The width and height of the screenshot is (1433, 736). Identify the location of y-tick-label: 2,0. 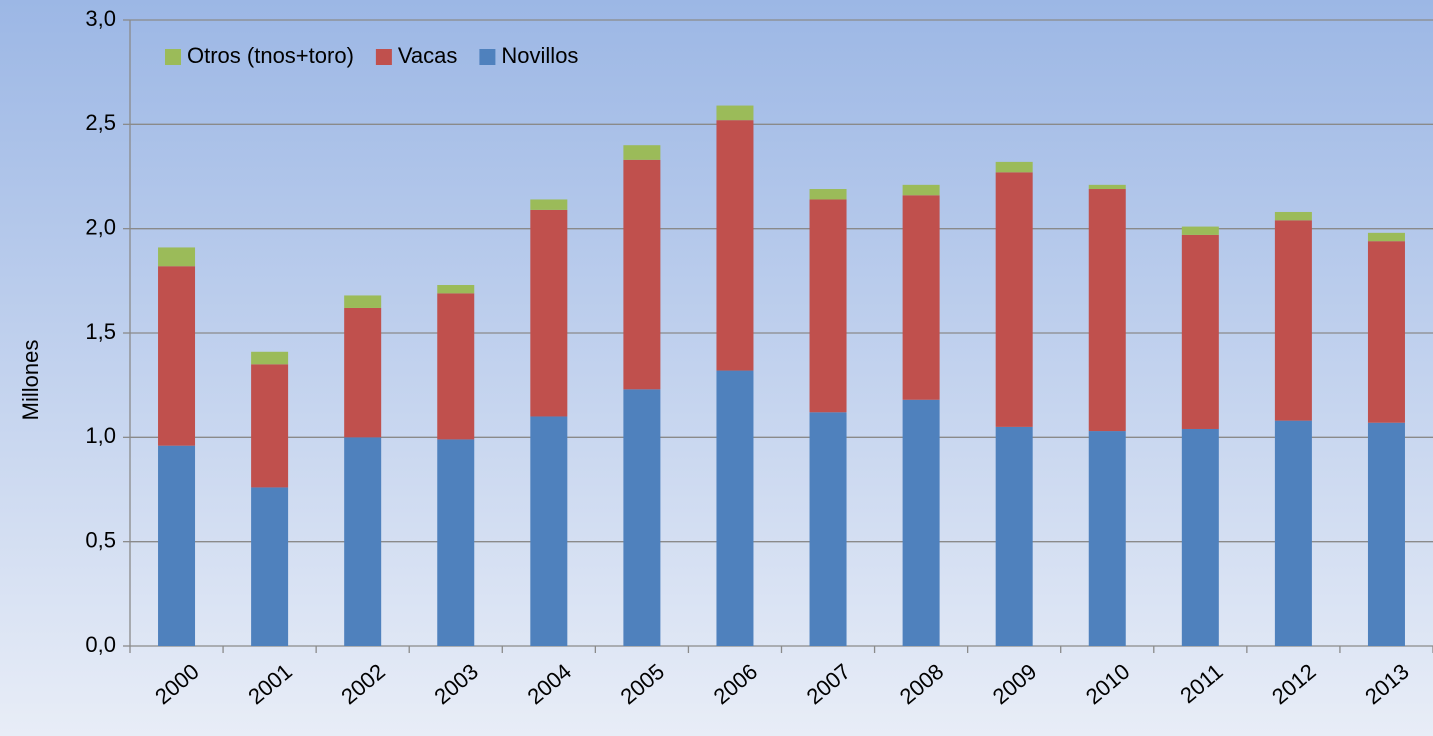
(100, 226).